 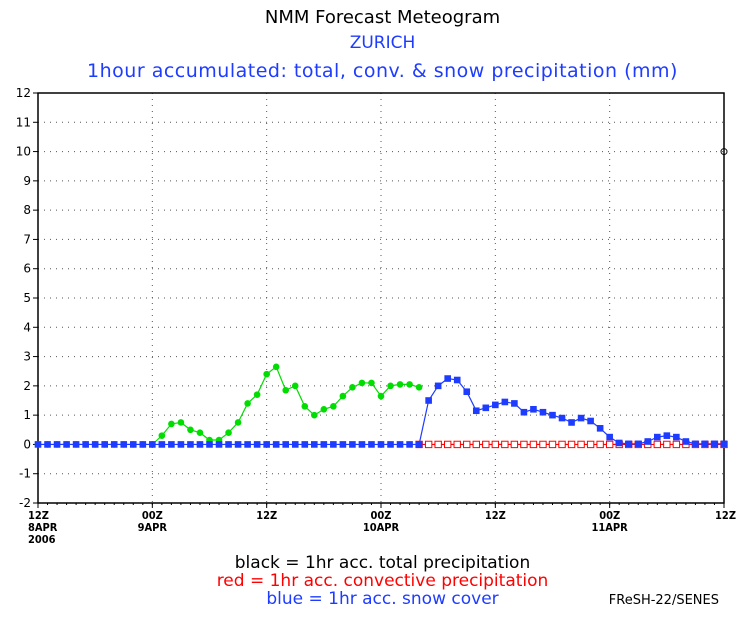 I want to click on edge-marker, so click(x=724, y=152).